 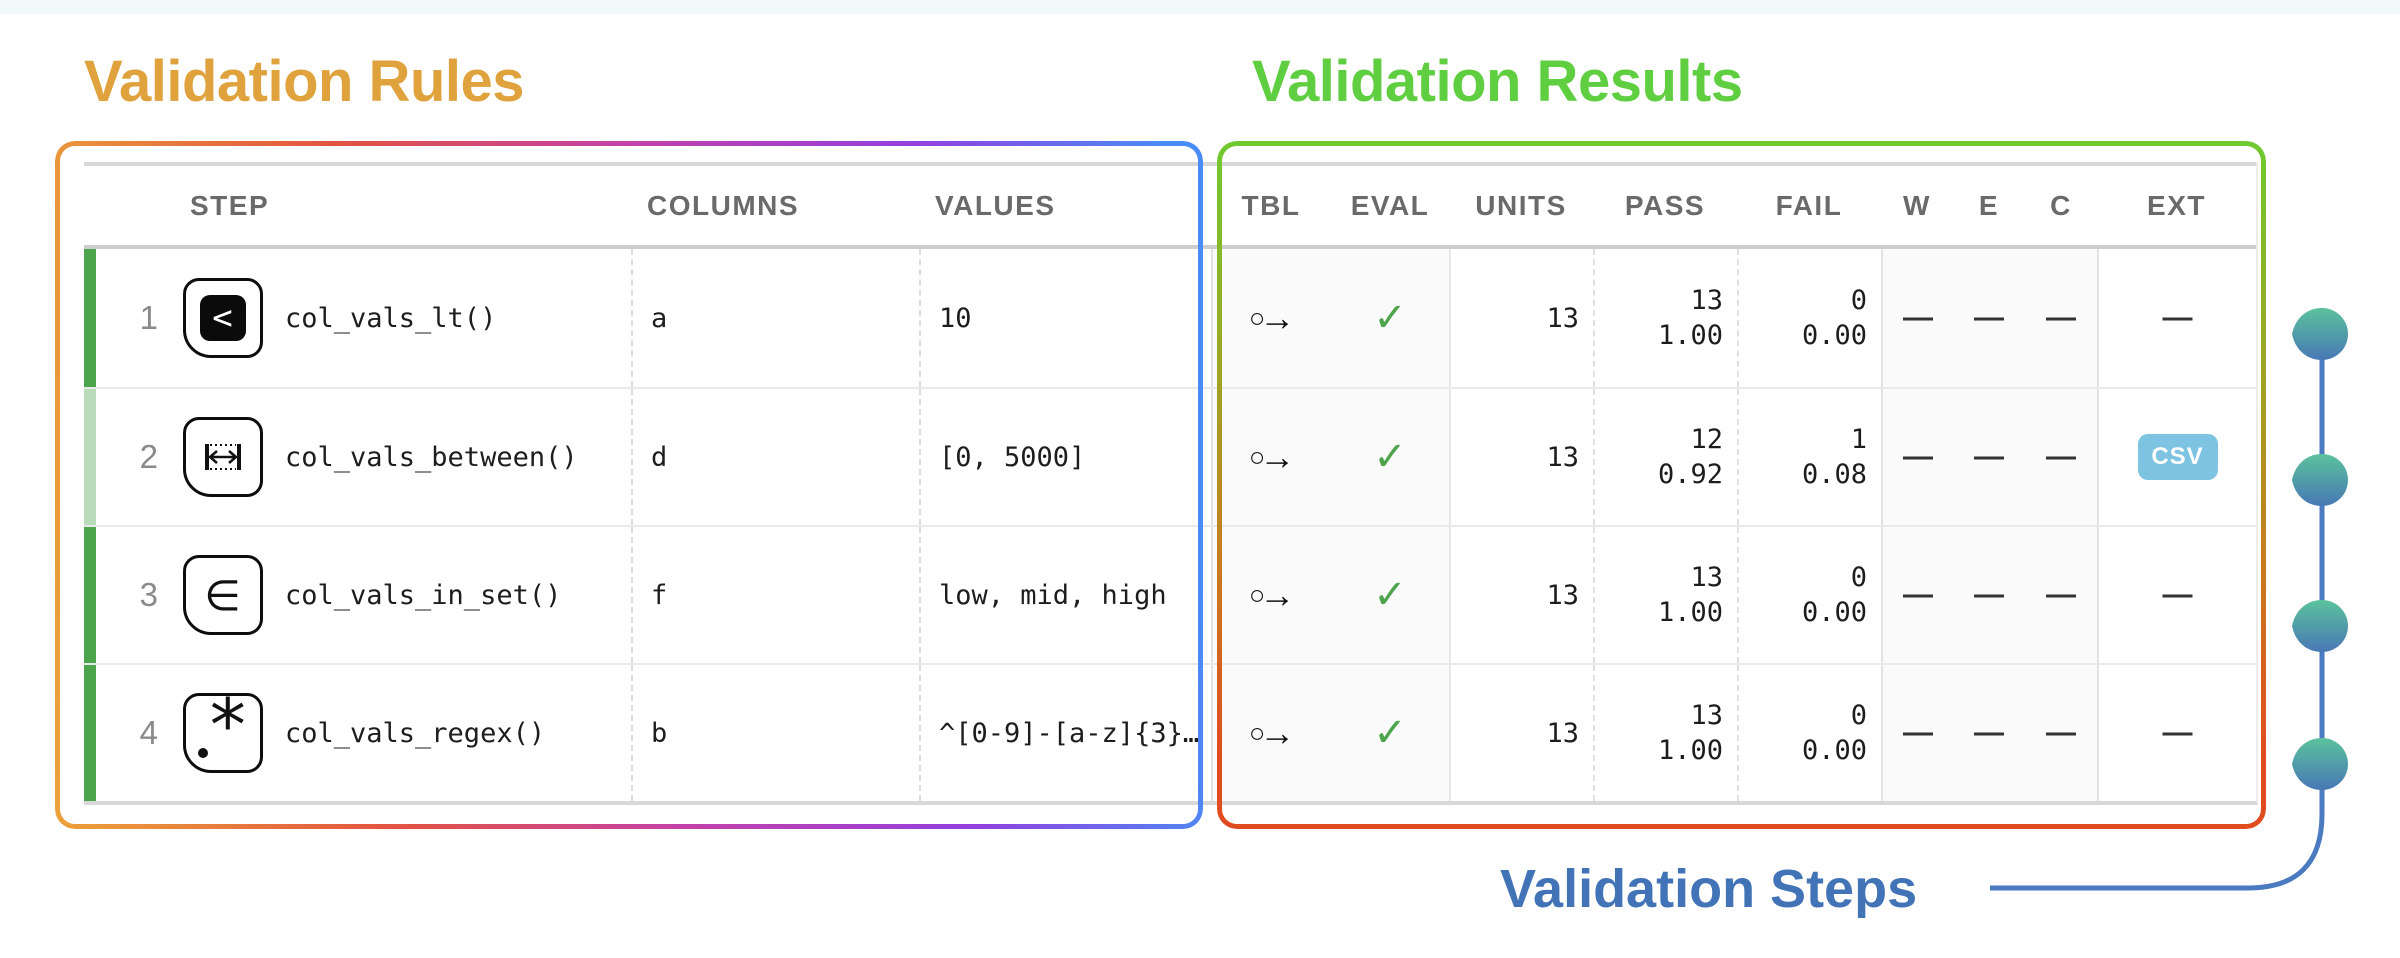 I want to click on header-fail: FAIL, so click(x=1809, y=205).